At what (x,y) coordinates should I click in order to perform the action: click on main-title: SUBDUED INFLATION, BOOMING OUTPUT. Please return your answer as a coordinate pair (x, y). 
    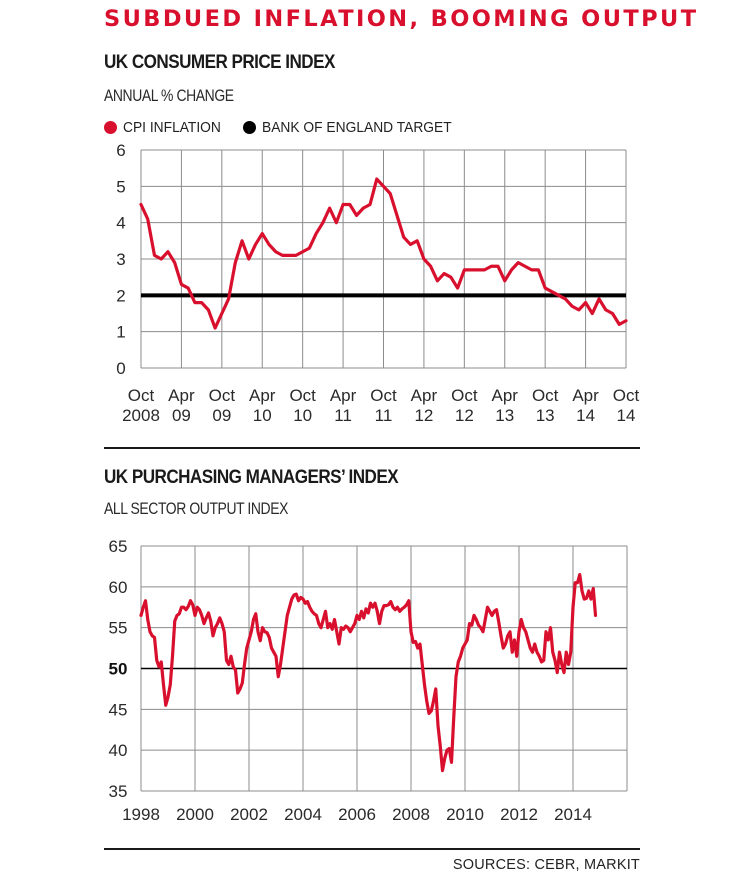
    Looking at the image, I should click on (401, 19).